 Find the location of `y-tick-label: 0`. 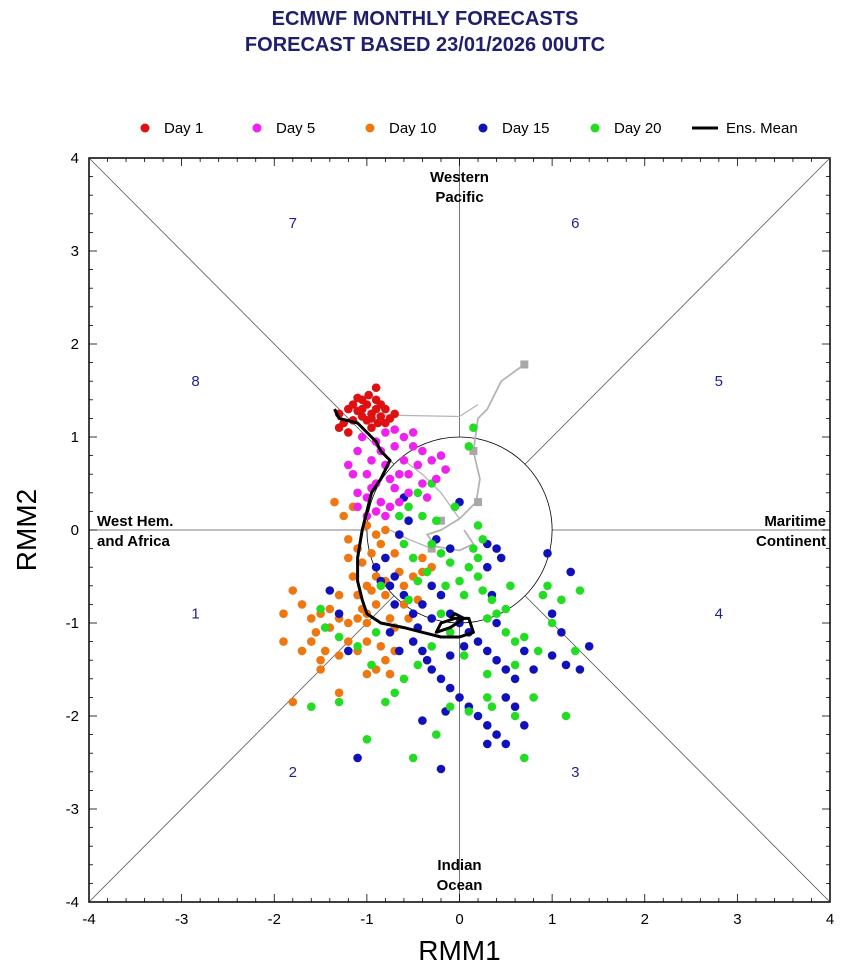

y-tick-label: 0 is located at coordinates (75, 530).